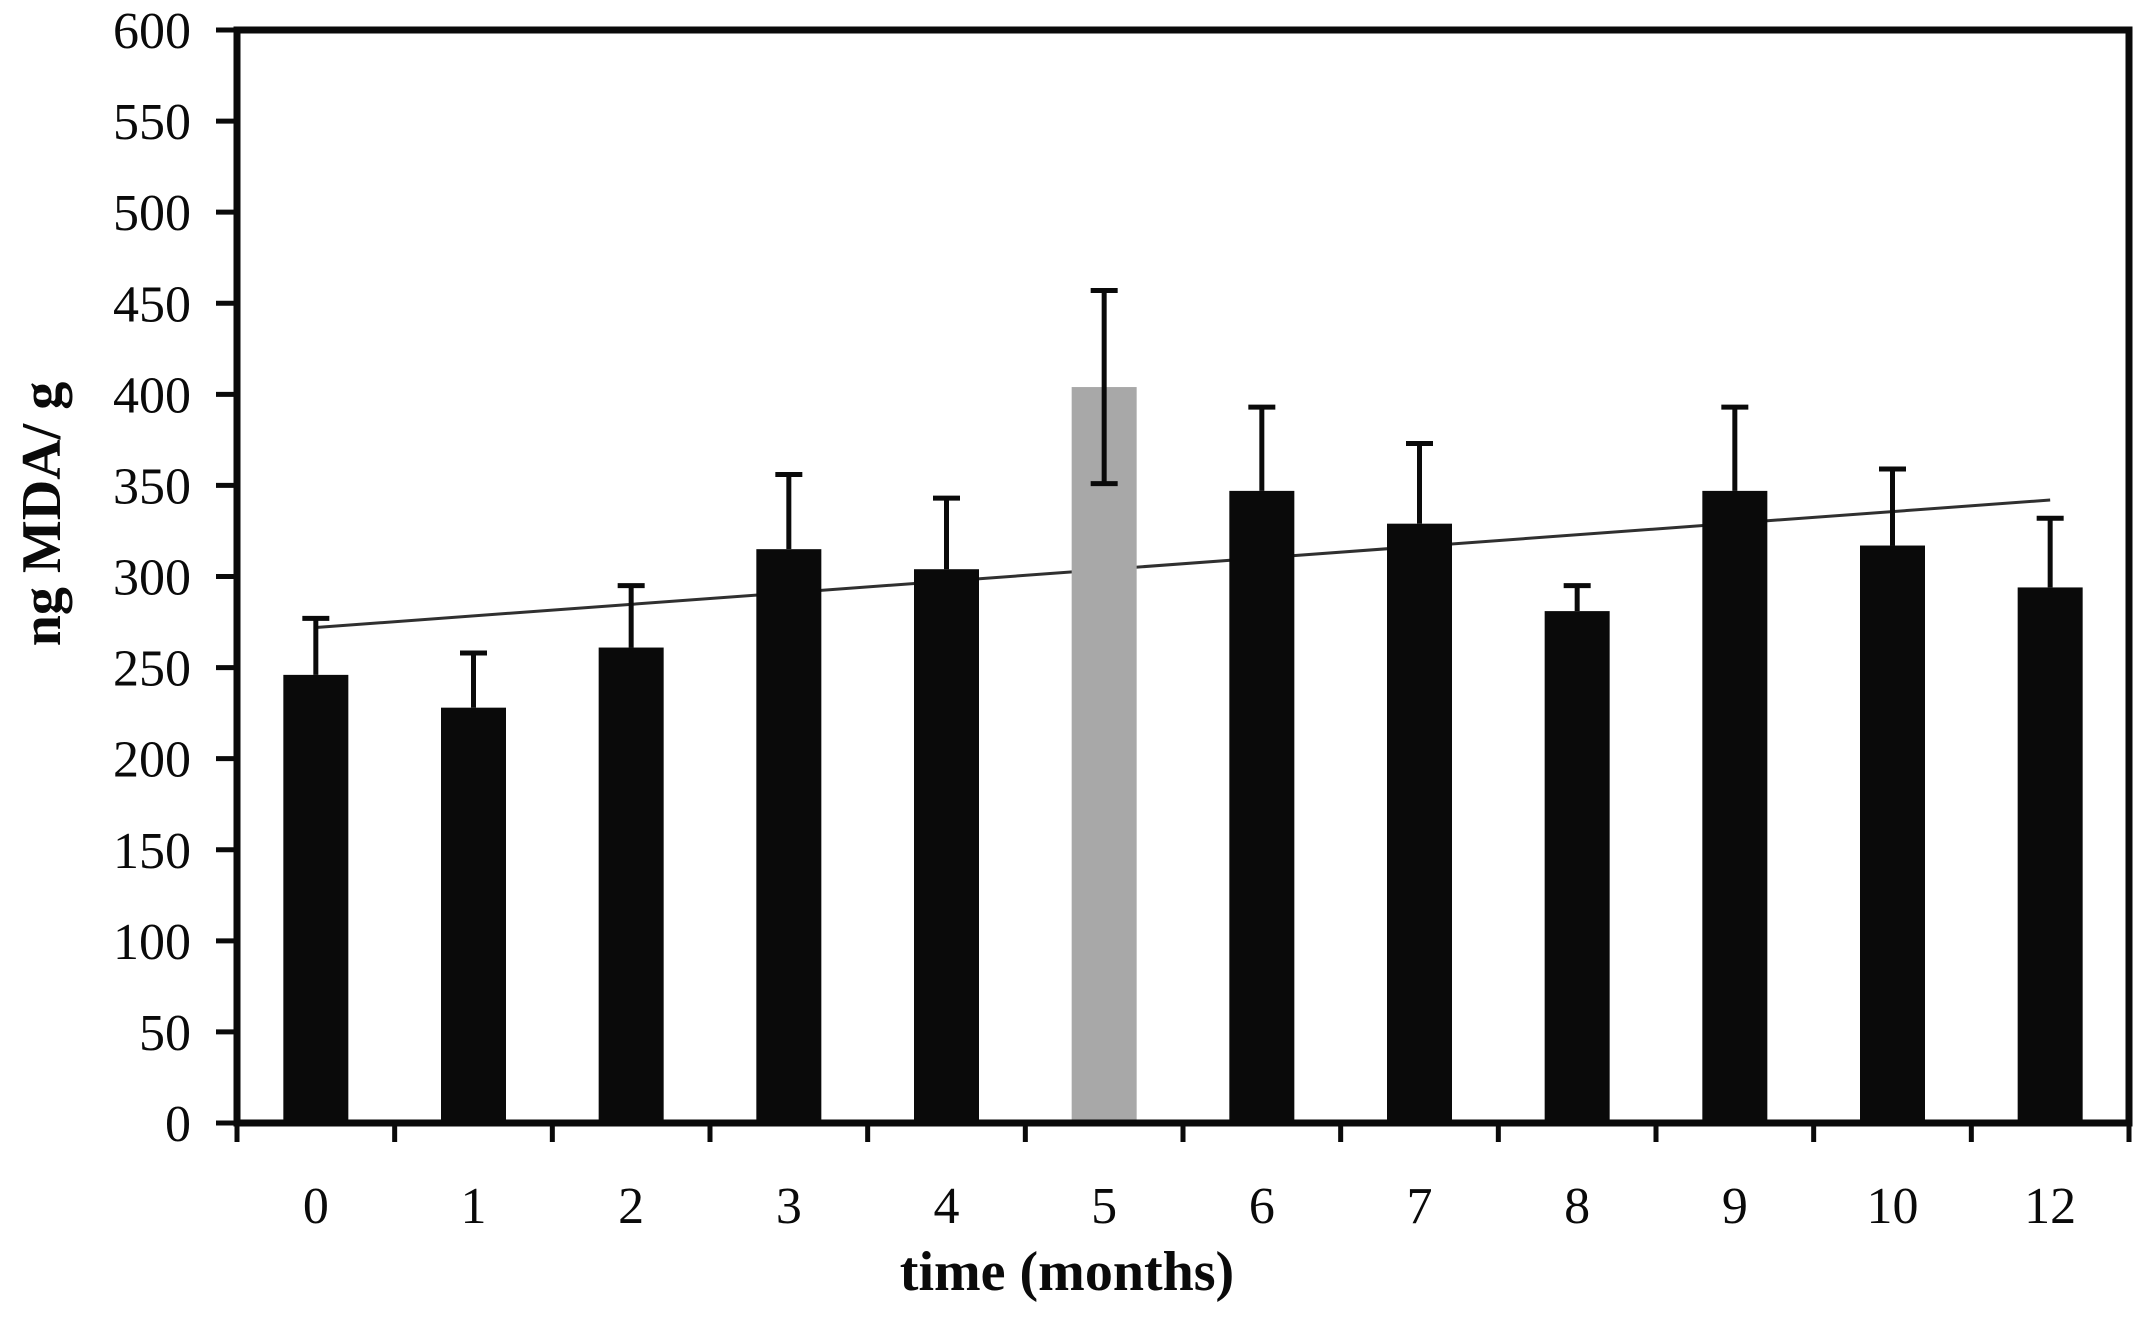  What do you see at coordinates (152, 31) in the screenshot?
I see `y-tick-label: 600` at bounding box center [152, 31].